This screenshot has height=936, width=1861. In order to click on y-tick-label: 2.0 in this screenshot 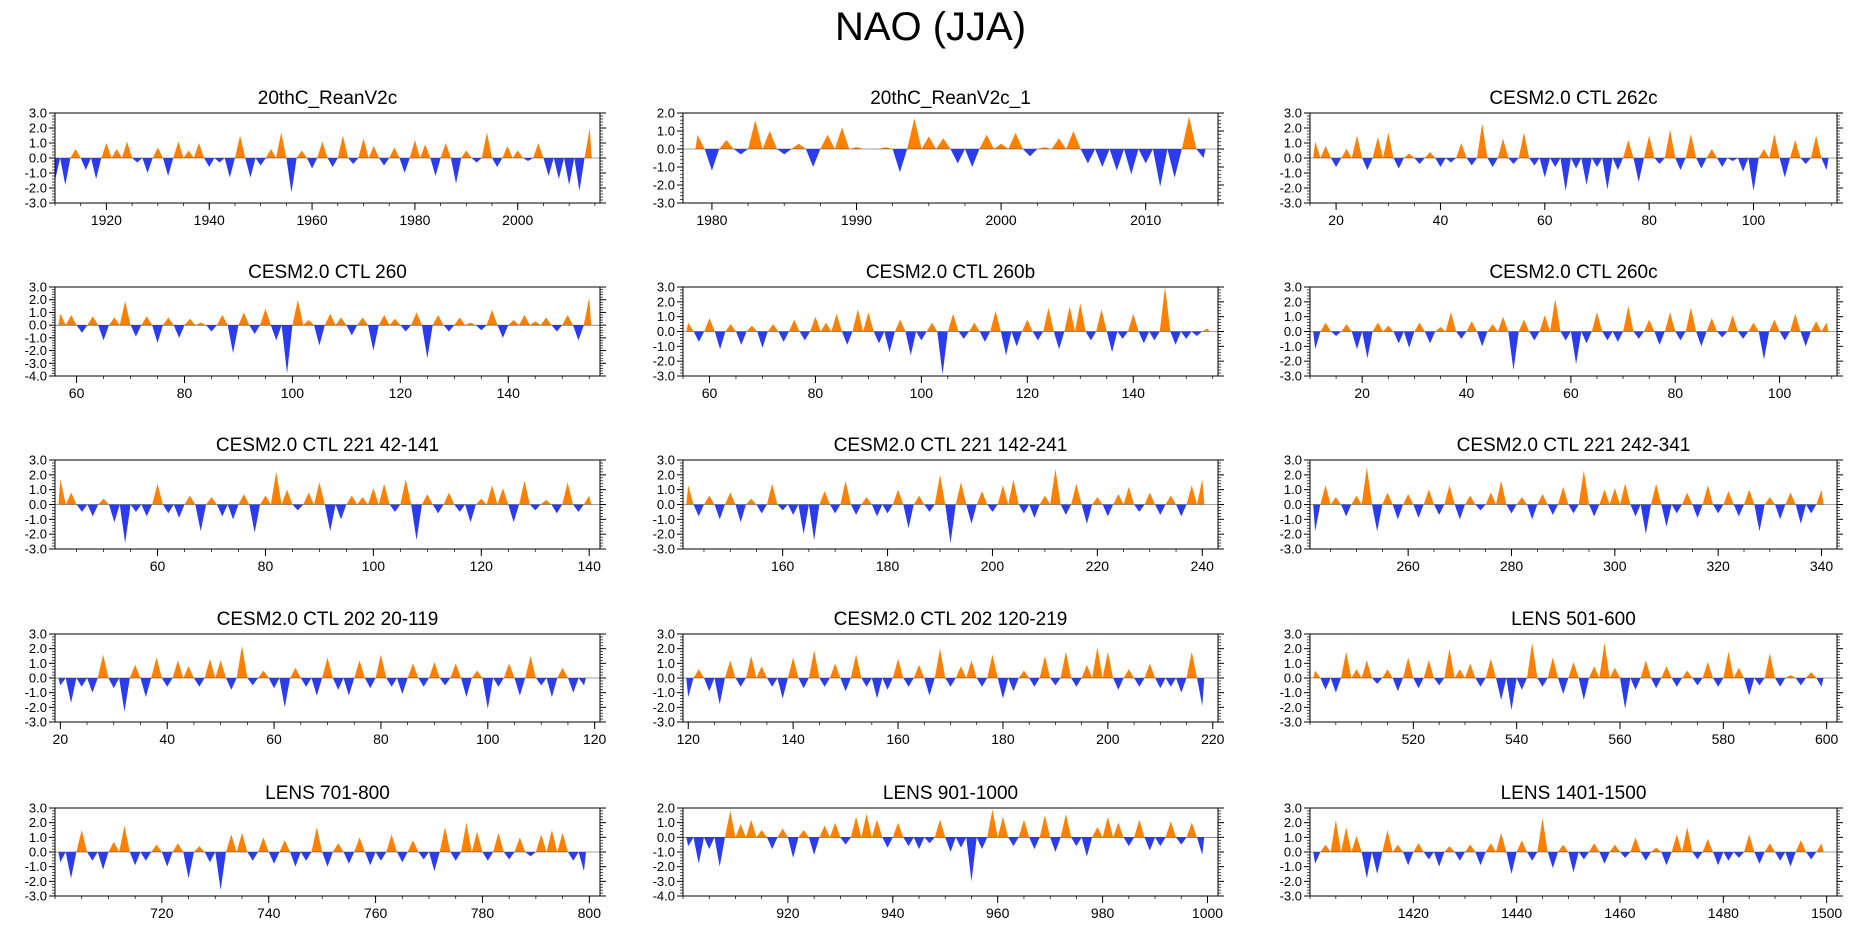, I will do `click(1293, 128)`.